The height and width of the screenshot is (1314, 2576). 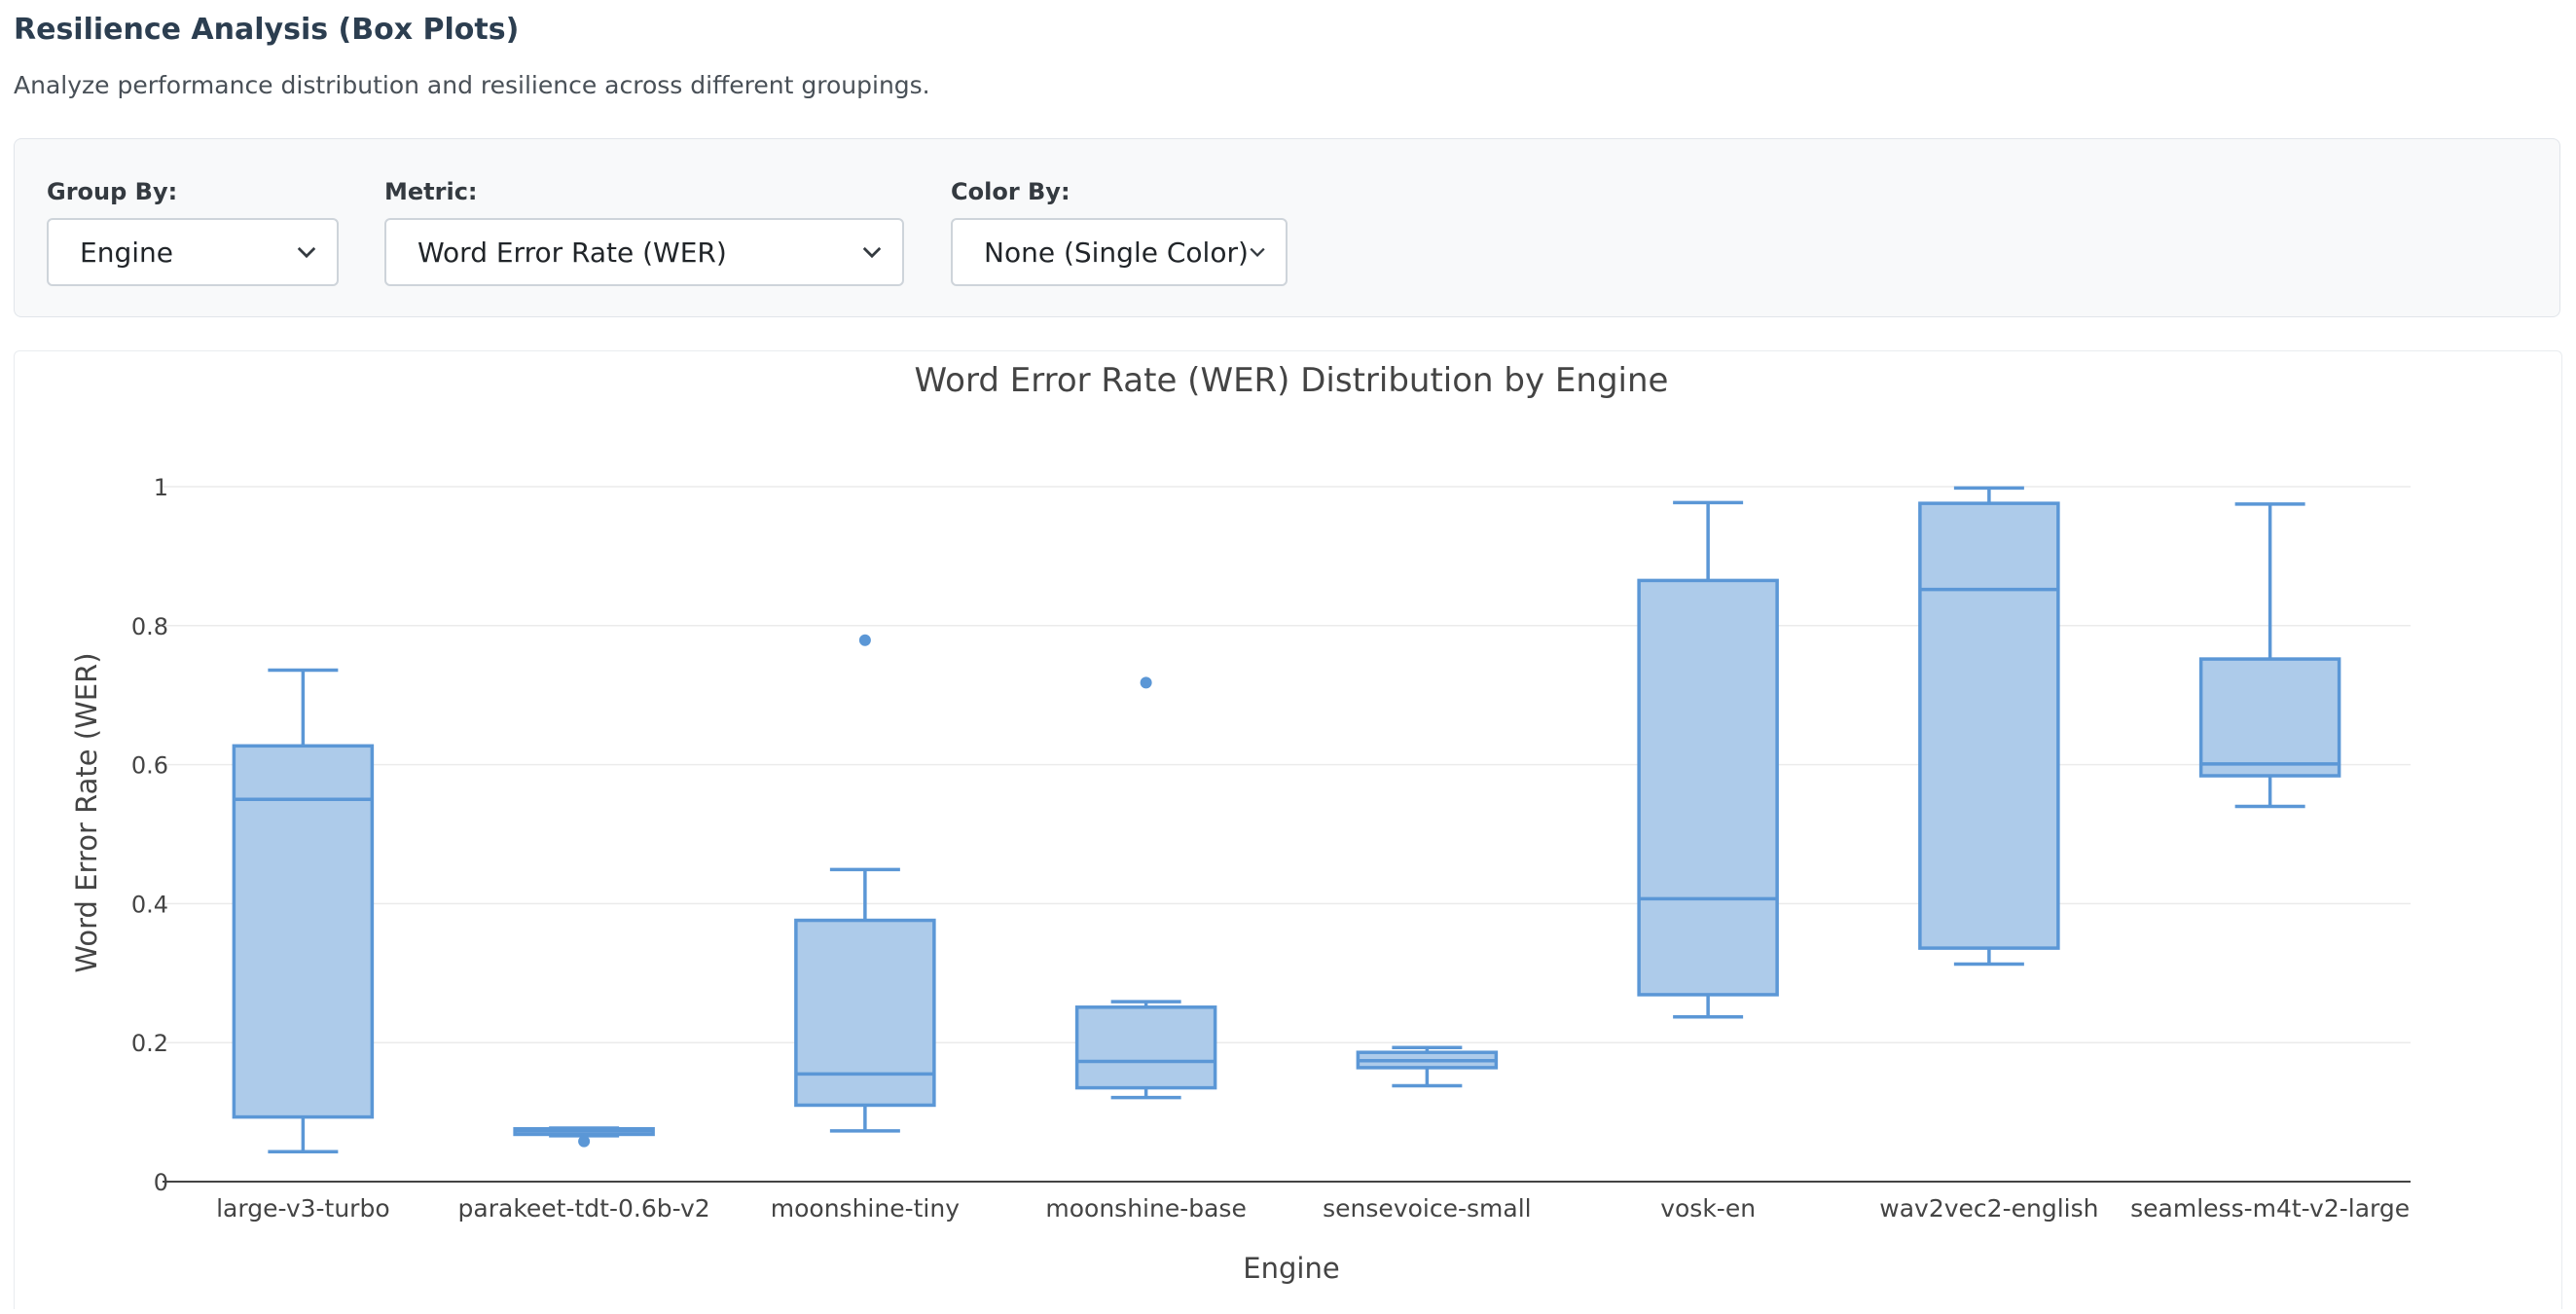 I want to click on box-large-v3-turbo, so click(x=303, y=911).